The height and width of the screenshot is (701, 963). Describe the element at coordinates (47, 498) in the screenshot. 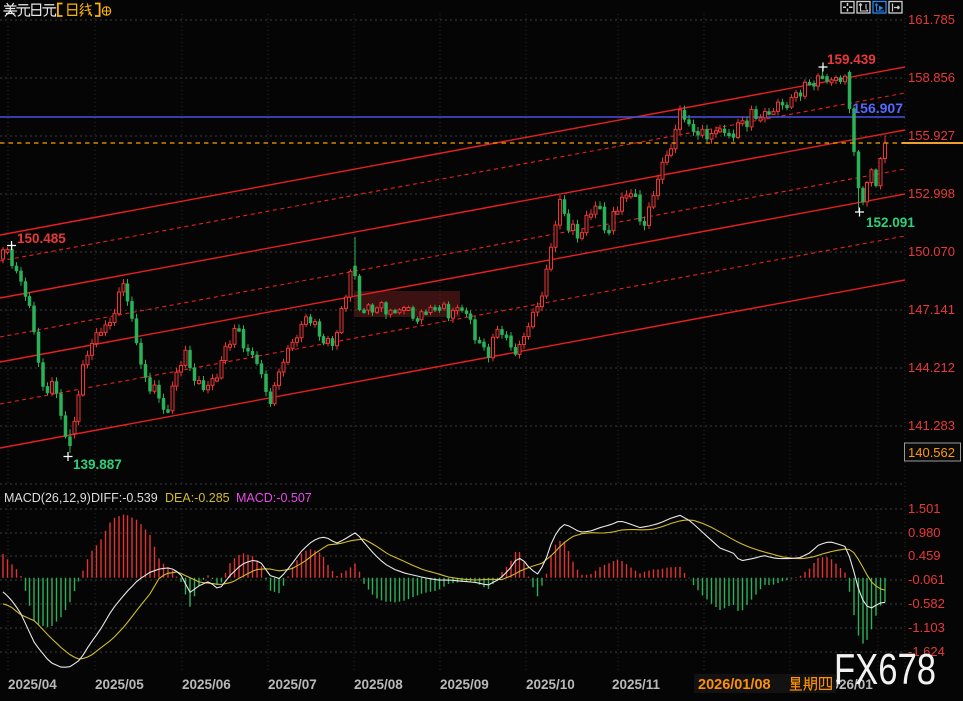

I see `svg-text: MACD(26,12,9)` at that location.